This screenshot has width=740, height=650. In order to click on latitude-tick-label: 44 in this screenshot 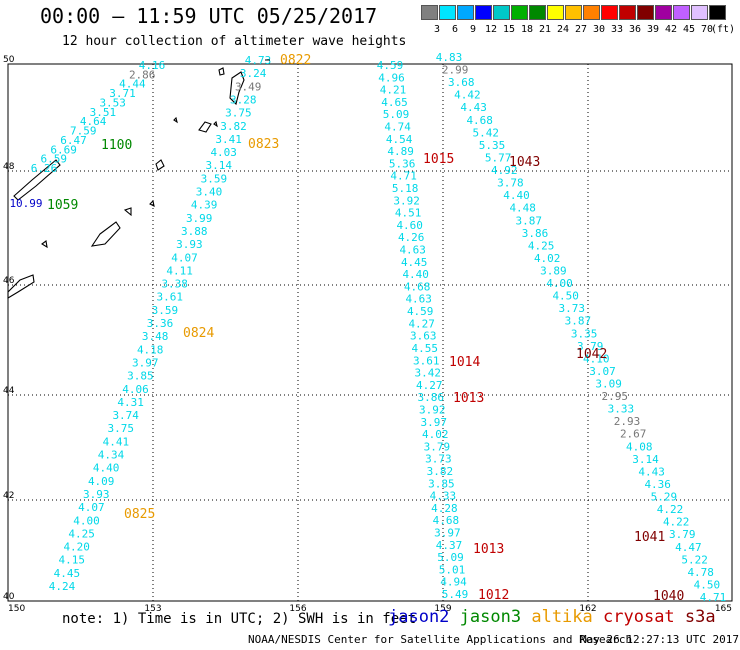, I will do `click(9, 391)`.